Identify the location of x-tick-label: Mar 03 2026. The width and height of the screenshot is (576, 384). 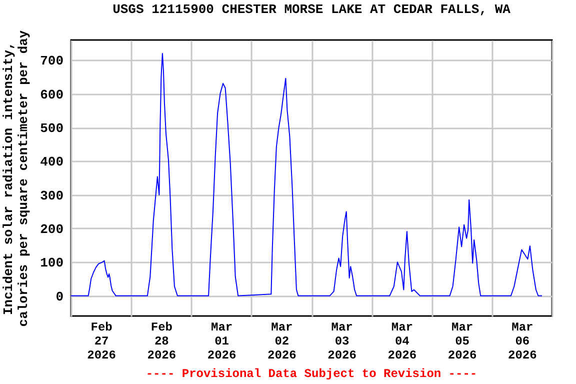
(342, 341).